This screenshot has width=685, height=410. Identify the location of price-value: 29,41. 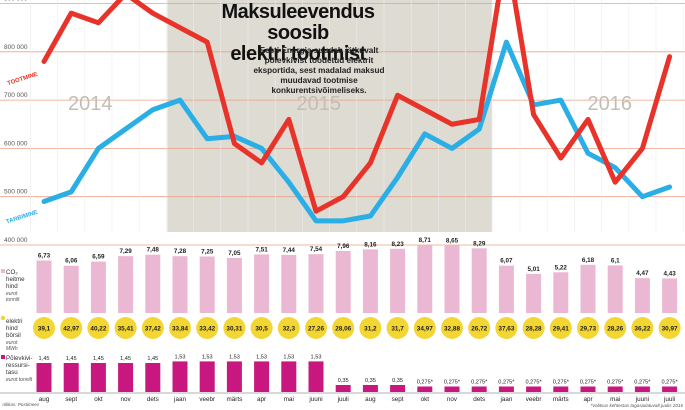
(561, 329).